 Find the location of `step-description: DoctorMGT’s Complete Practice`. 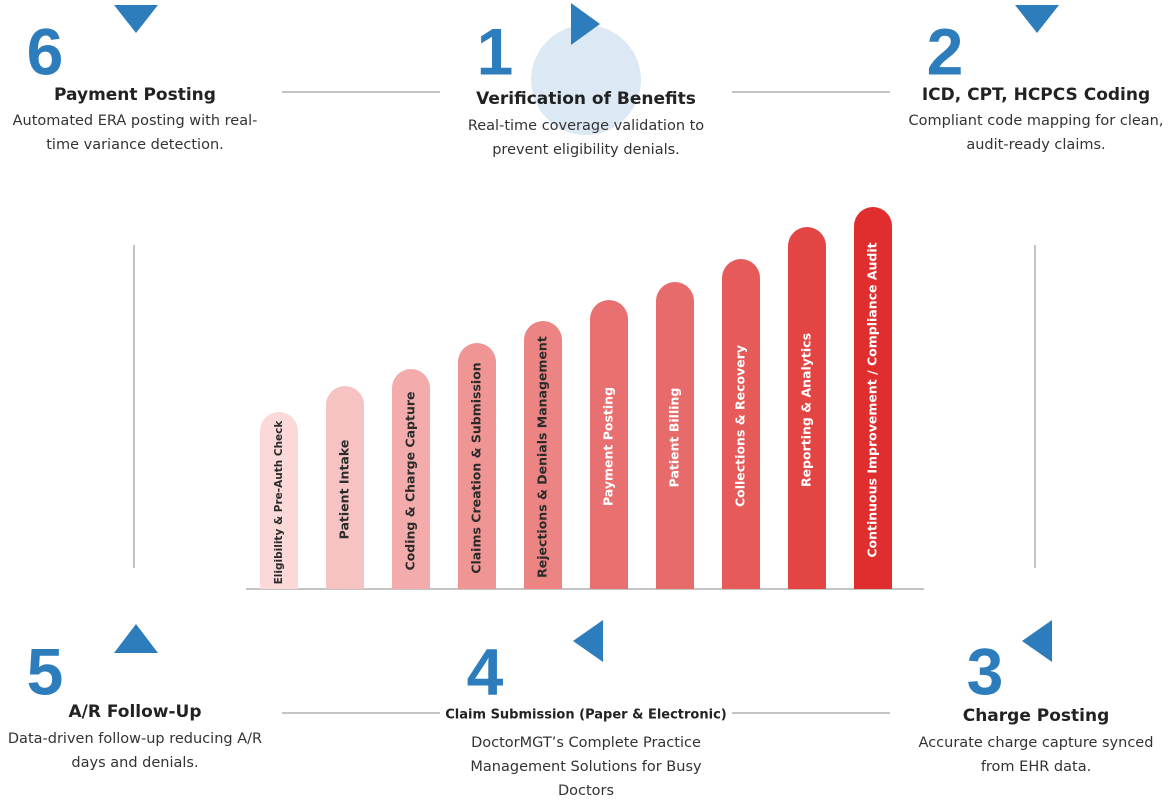

step-description: DoctorMGT’s Complete Practice is located at coordinates (586, 743).